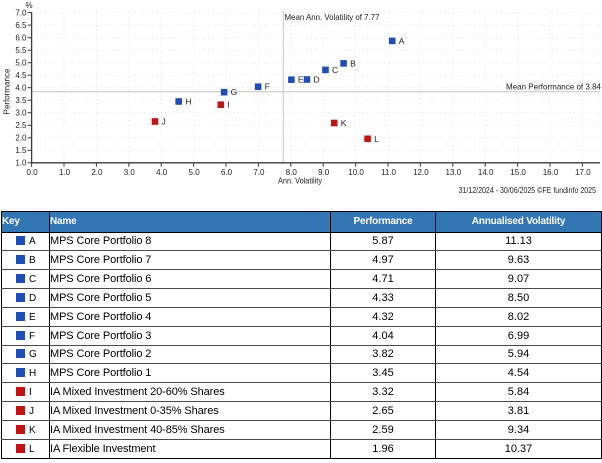 Image resolution: width=602 pixels, height=463 pixels. I want to click on svg-text: 13.0, so click(454, 172).